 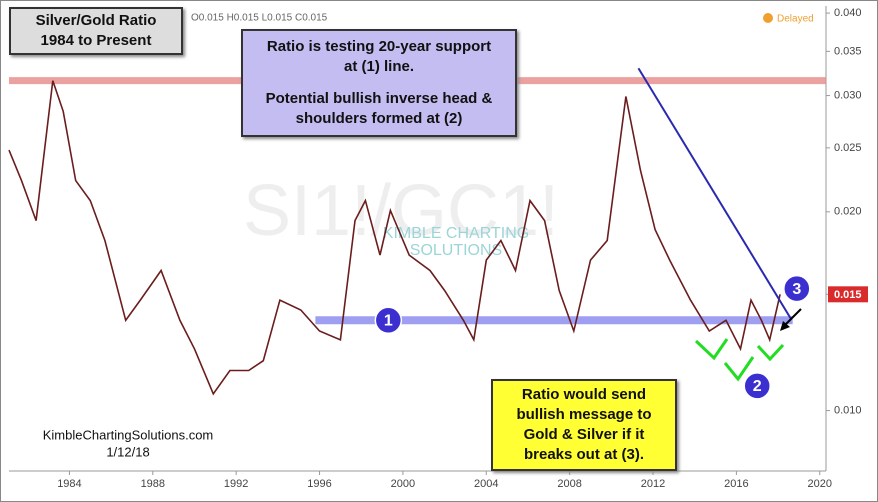 What do you see at coordinates (401, 211) in the screenshot?
I see `watermark: SI1!/GC1!` at bounding box center [401, 211].